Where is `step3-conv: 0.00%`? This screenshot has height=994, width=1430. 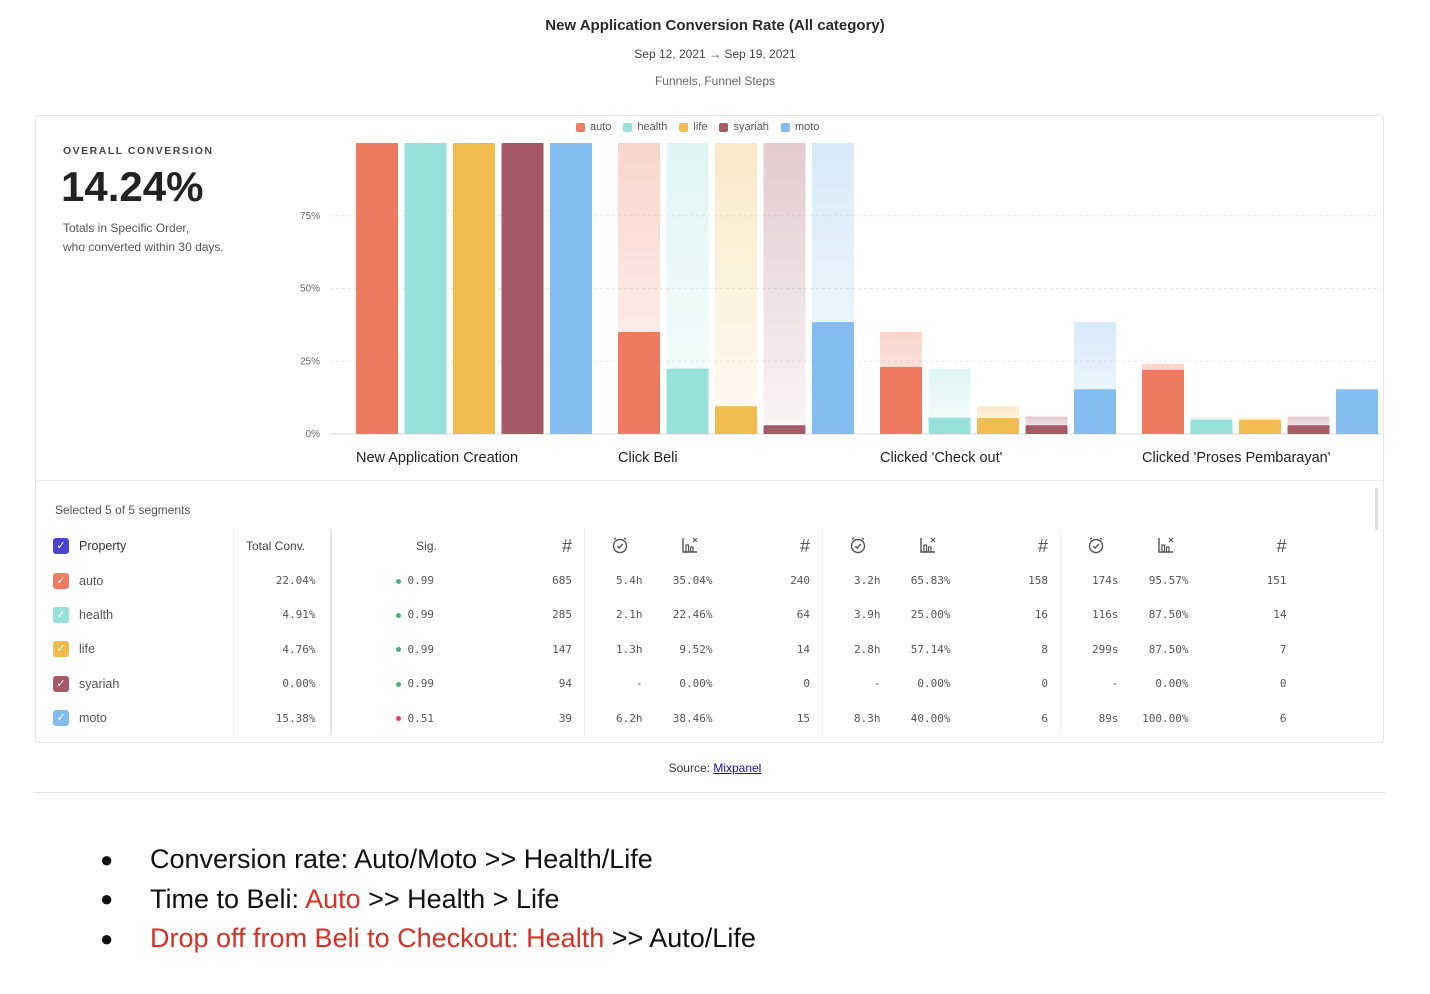 step3-conv: 0.00% is located at coordinates (934, 684).